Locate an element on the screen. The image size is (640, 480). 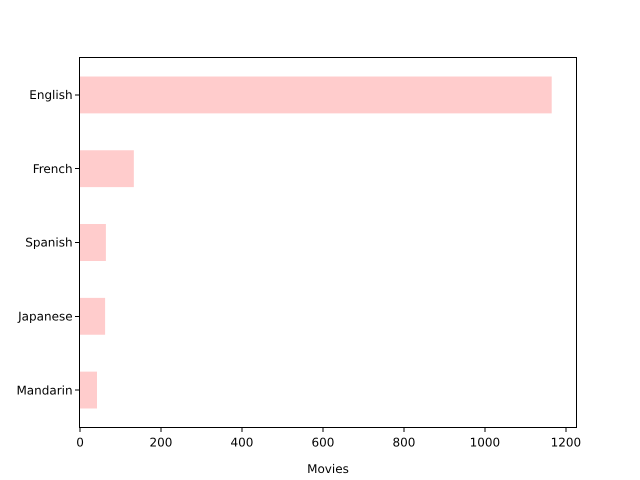
y-tick-label: English is located at coordinates (51, 95).